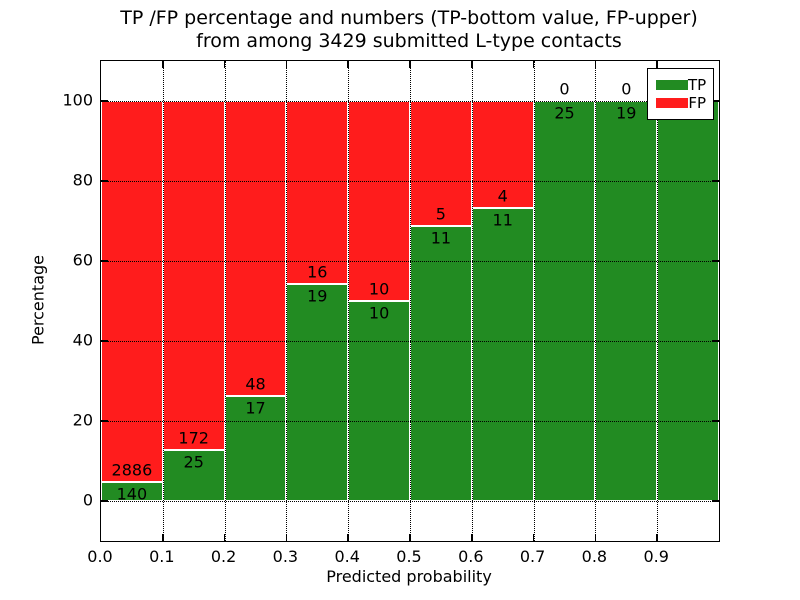  What do you see at coordinates (132, 494) in the screenshot?
I see `tp-count-label: 140` at bounding box center [132, 494].